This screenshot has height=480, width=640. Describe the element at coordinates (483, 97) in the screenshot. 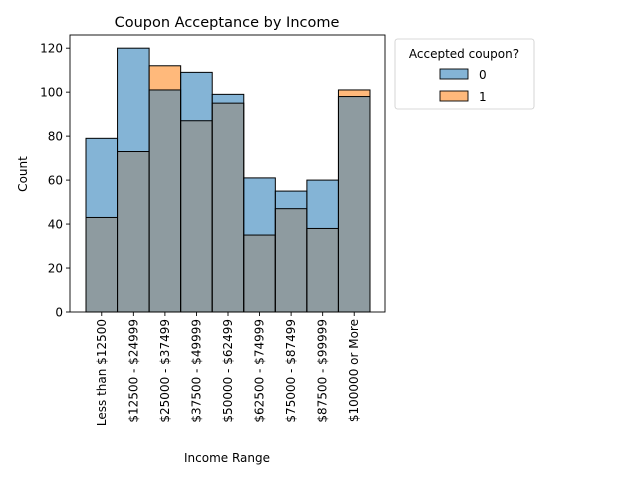

I see `legend-label-series-1: 1` at that location.